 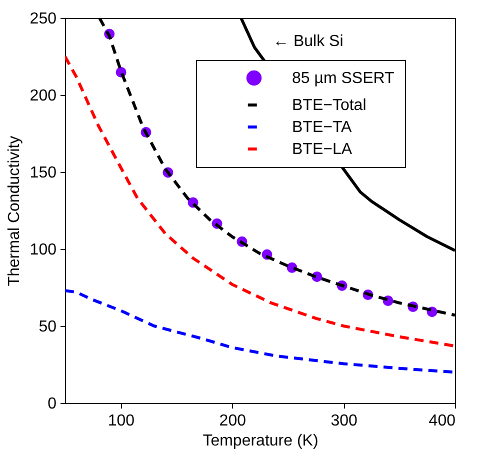 I want to click on line-series, so click(x=260, y=331).